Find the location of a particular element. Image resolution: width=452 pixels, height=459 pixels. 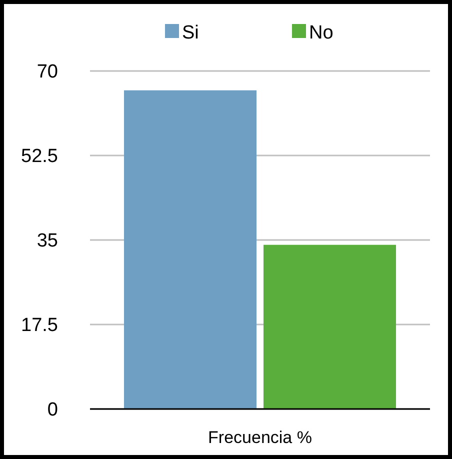

x-tick-label: Frecuencia % is located at coordinates (260, 437).